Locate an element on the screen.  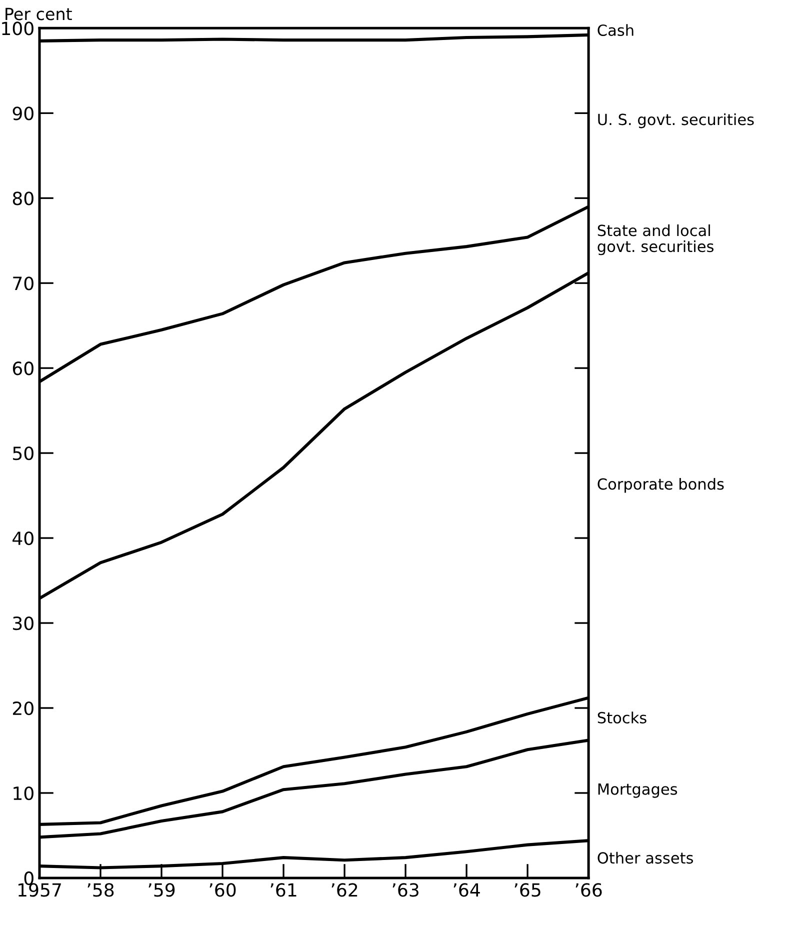
y-tick-label: 90 is located at coordinates (23, 113).